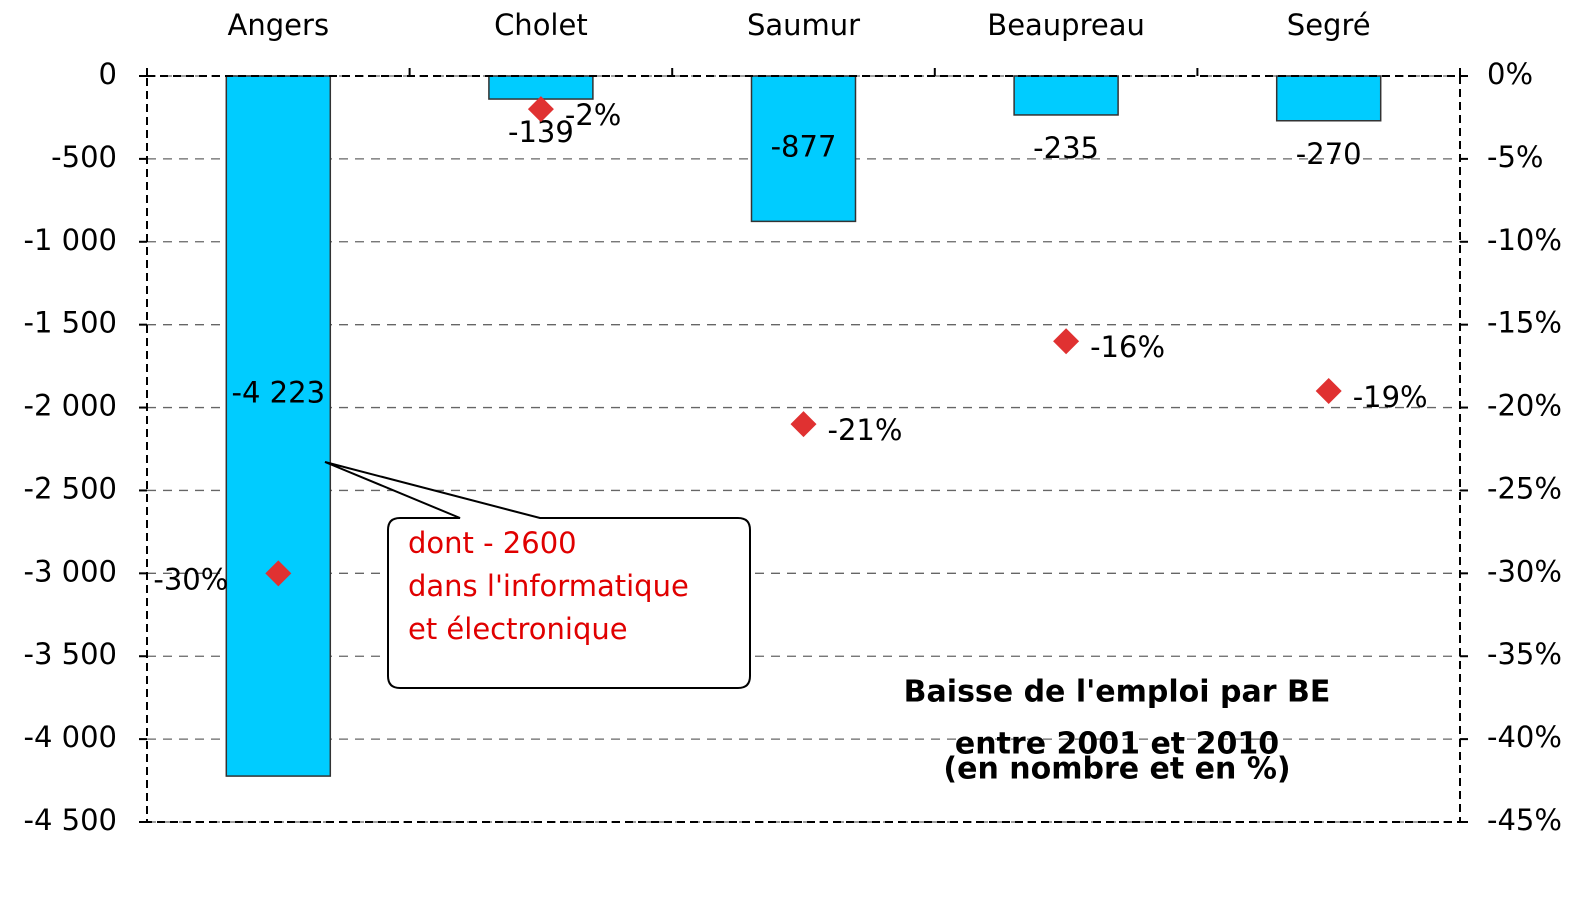 The image size is (1577, 913). Describe the element at coordinates (803, 25) in the screenshot. I see `x-tick-label: Saumur` at that location.